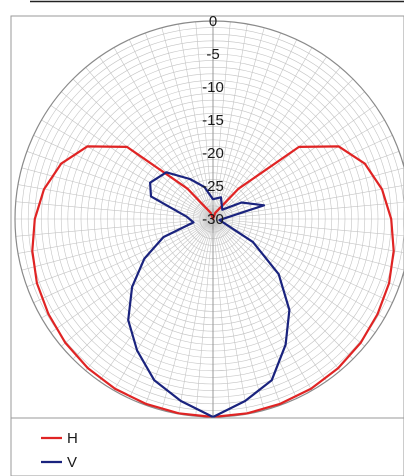 The height and width of the screenshot is (476, 404). Describe the element at coordinates (207, 446) in the screenshot. I see `legend-box` at that location.